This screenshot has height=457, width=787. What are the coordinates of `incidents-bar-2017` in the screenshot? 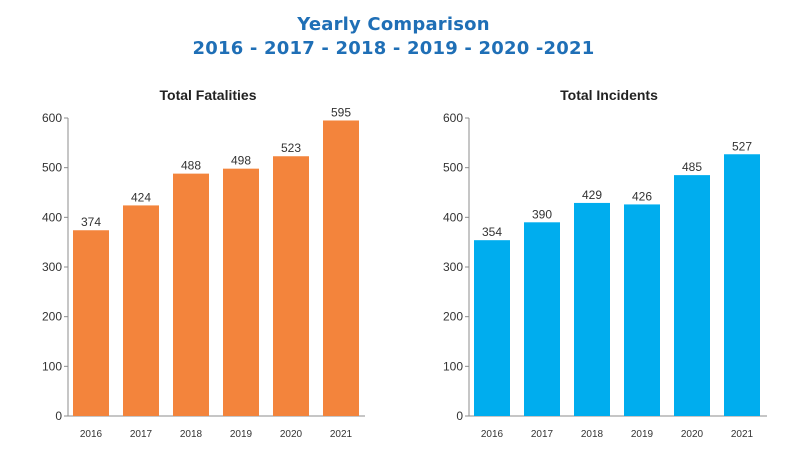 It's located at (542, 319).